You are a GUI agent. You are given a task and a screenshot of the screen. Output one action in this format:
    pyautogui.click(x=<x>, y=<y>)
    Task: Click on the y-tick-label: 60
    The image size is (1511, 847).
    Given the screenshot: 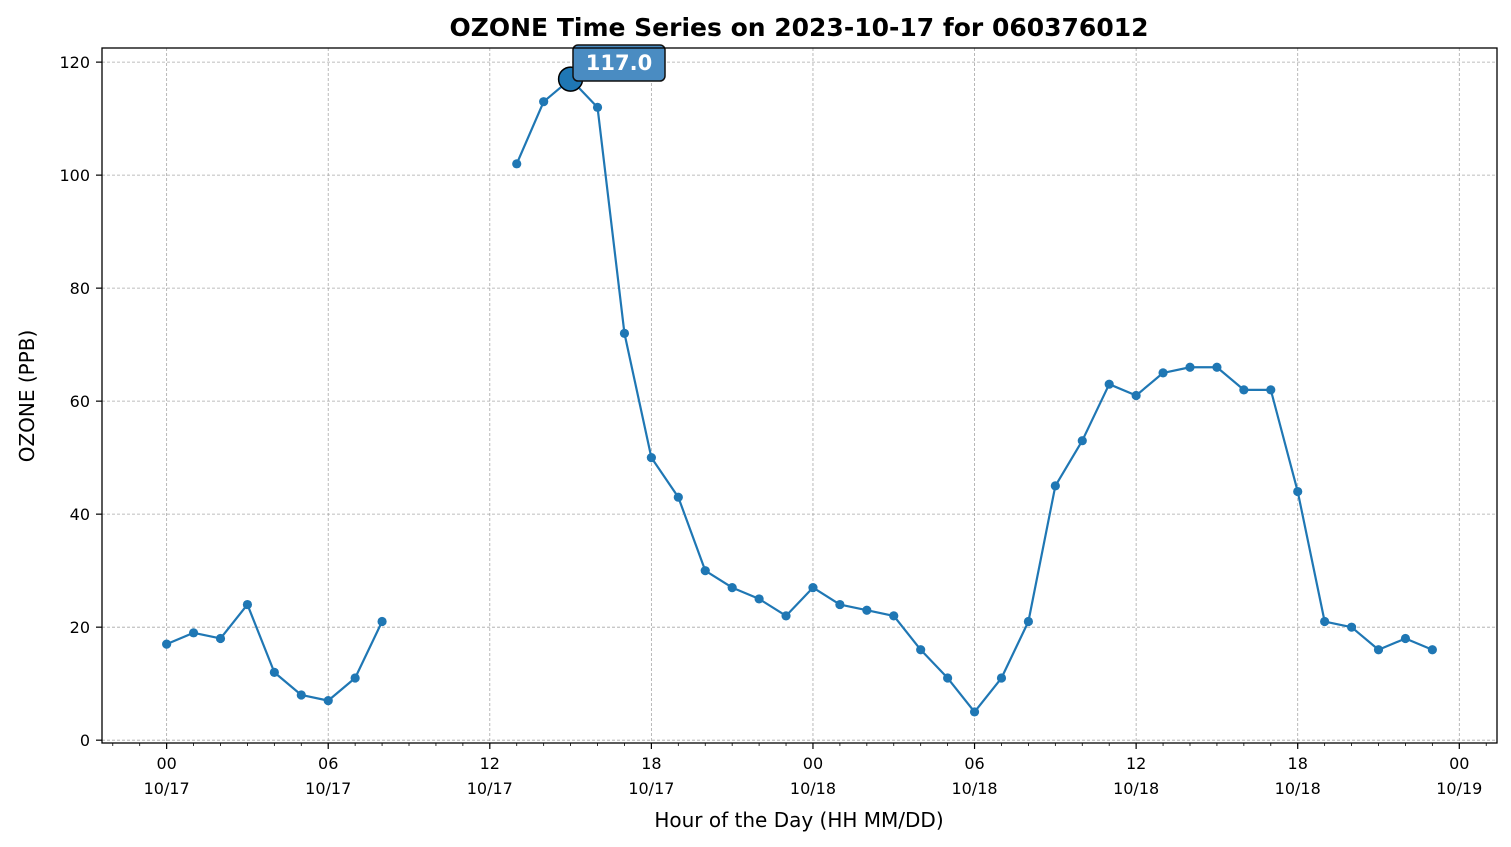 What is the action you would take?
    pyautogui.click(x=80, y=401)
    